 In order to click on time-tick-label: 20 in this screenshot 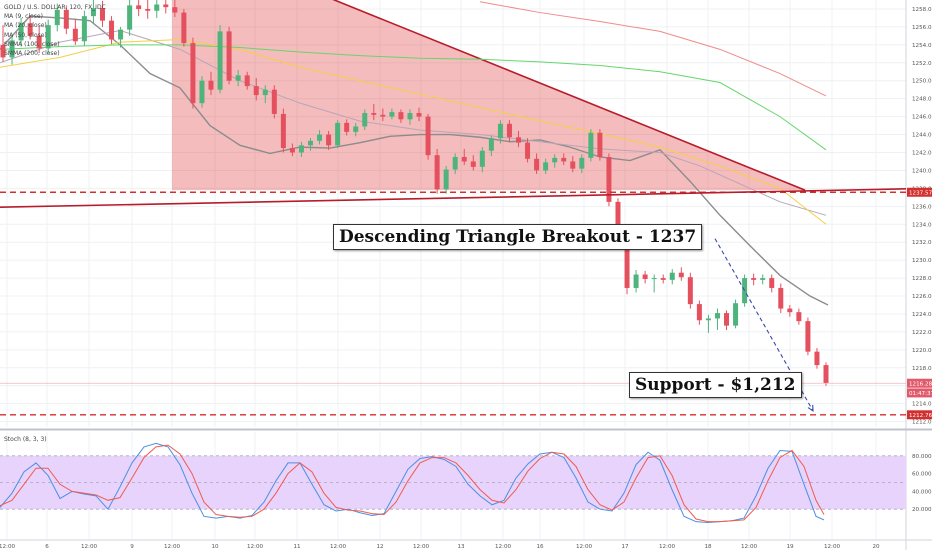, I will do `click(876, 547)`.